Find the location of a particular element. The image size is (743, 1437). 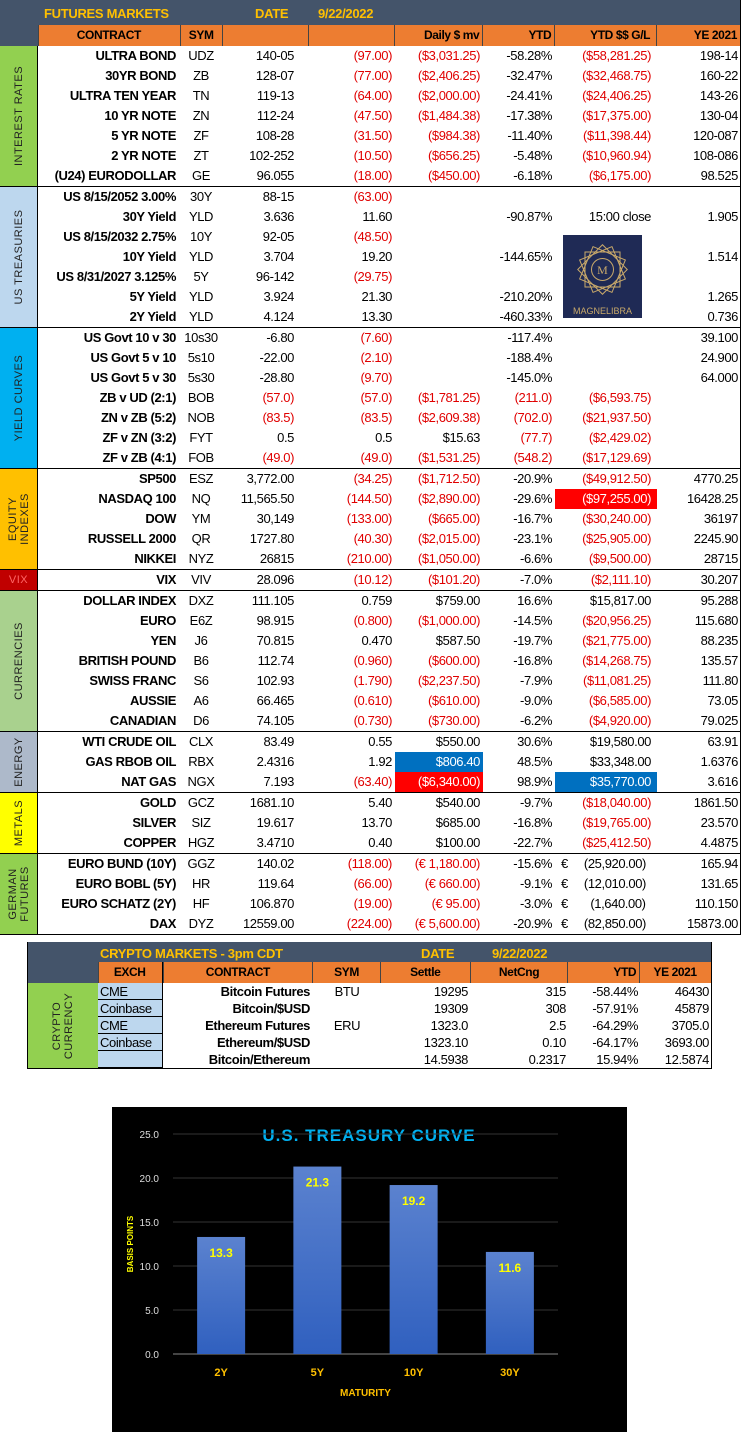

cell-ytd: -6.2% is located at coordinates (536, 720).